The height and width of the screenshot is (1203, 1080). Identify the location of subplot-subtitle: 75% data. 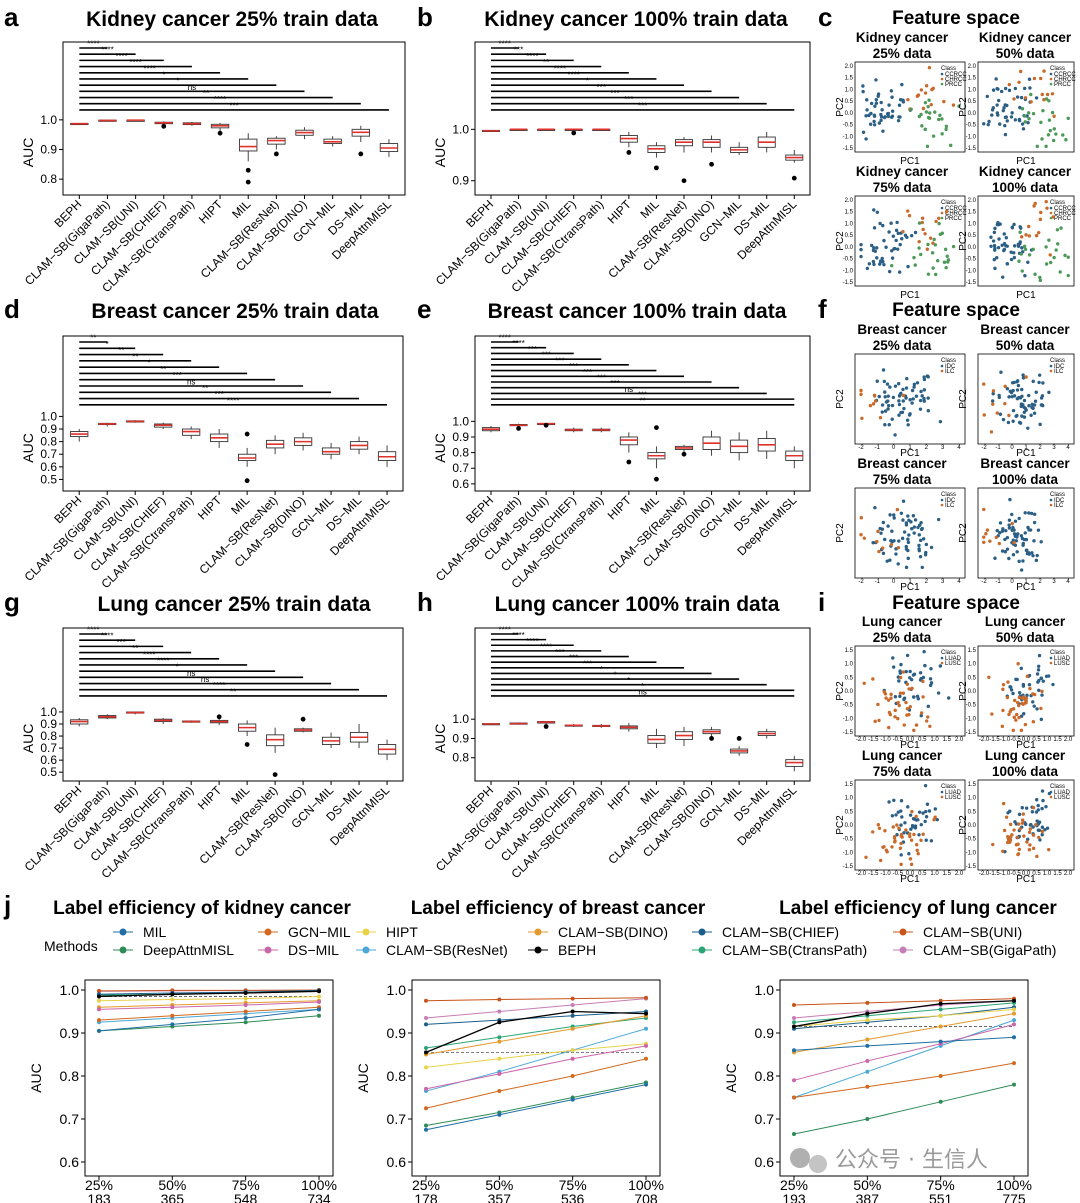
(902, 187).